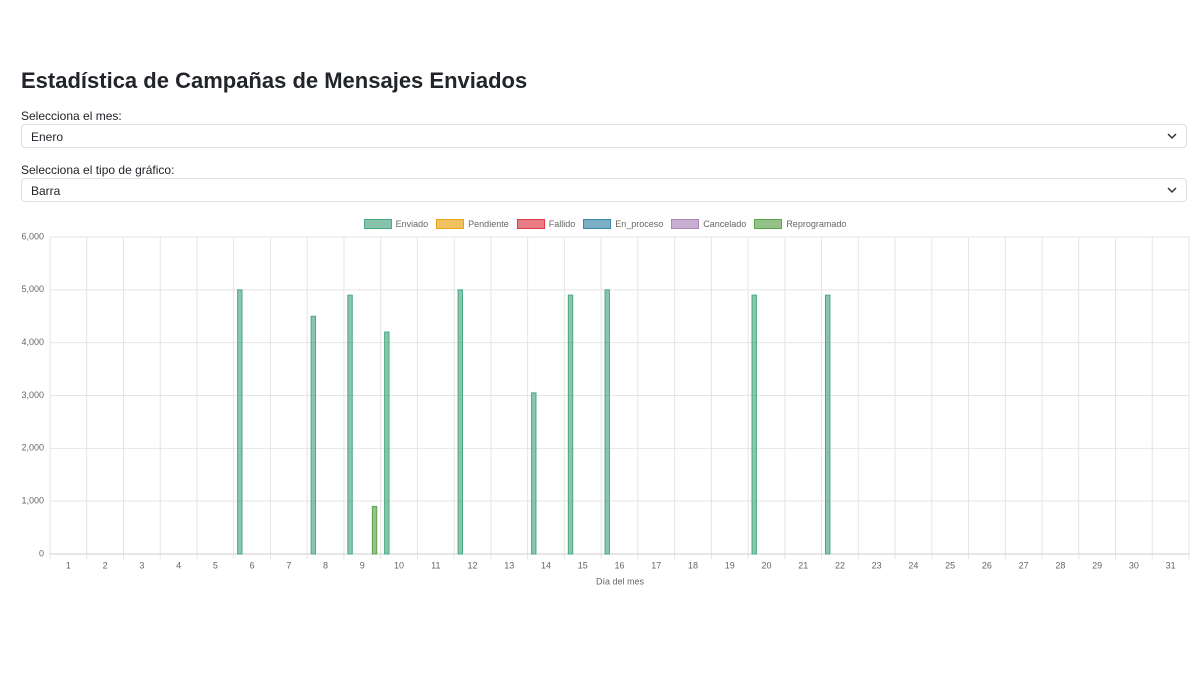 Image resolution: width=1200 pixels, height=675 pixels. I want to click on legend-label: Enviado, so click(412, 224).